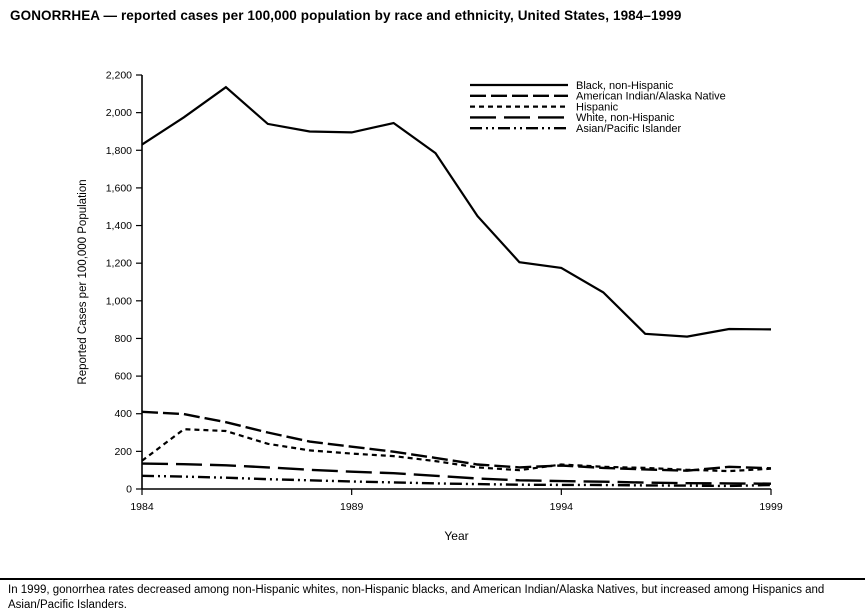  Describe the element at coordinates (119, 113) in the screenshot. I see `y-tick-label: 2,000` at that location.